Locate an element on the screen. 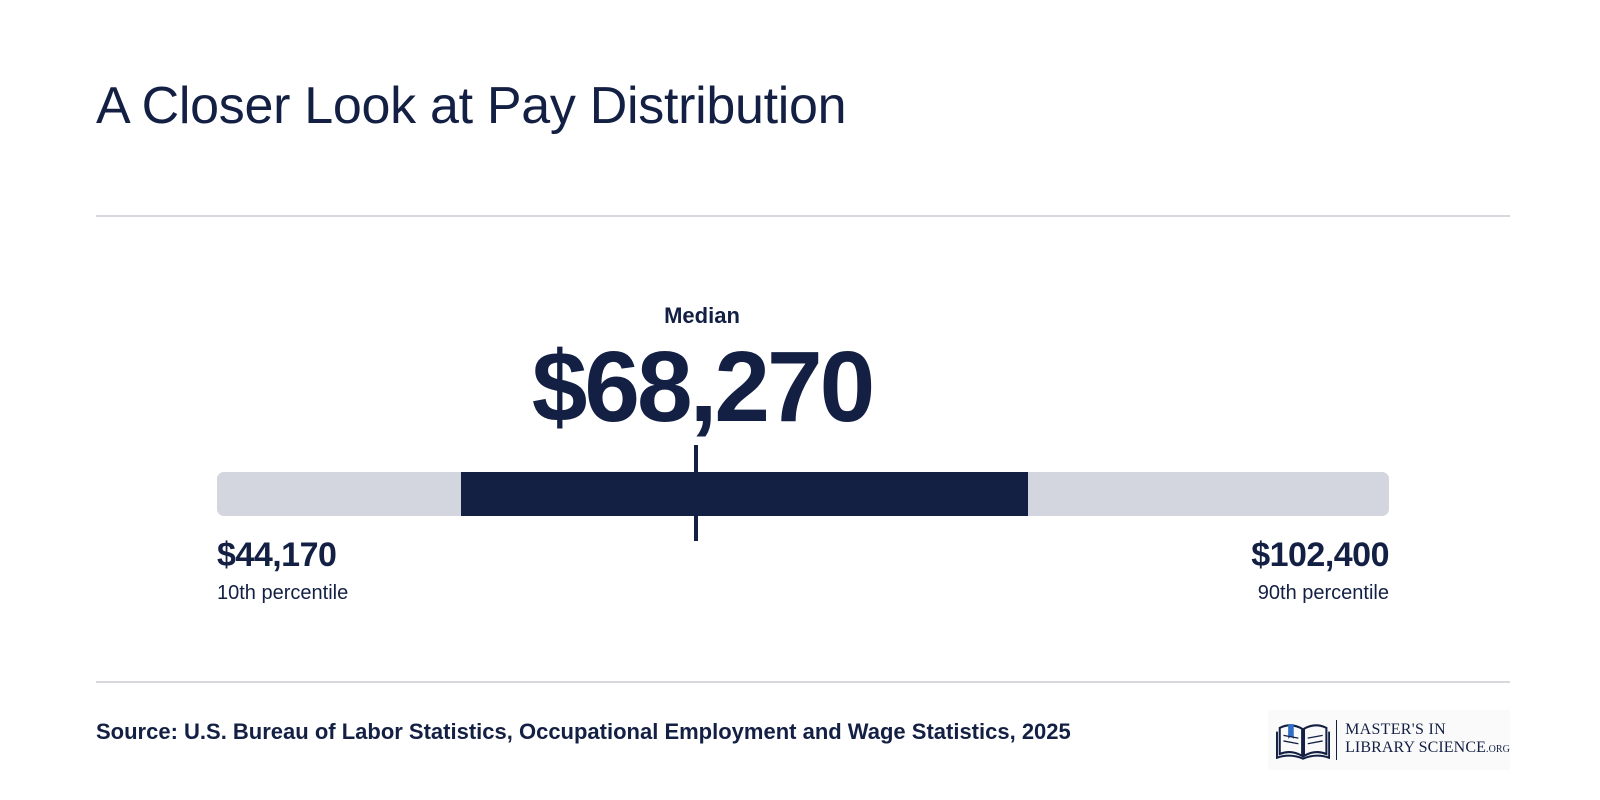 The image size is (1600, 800). logo-divider is located at coordinates (1337, 740).